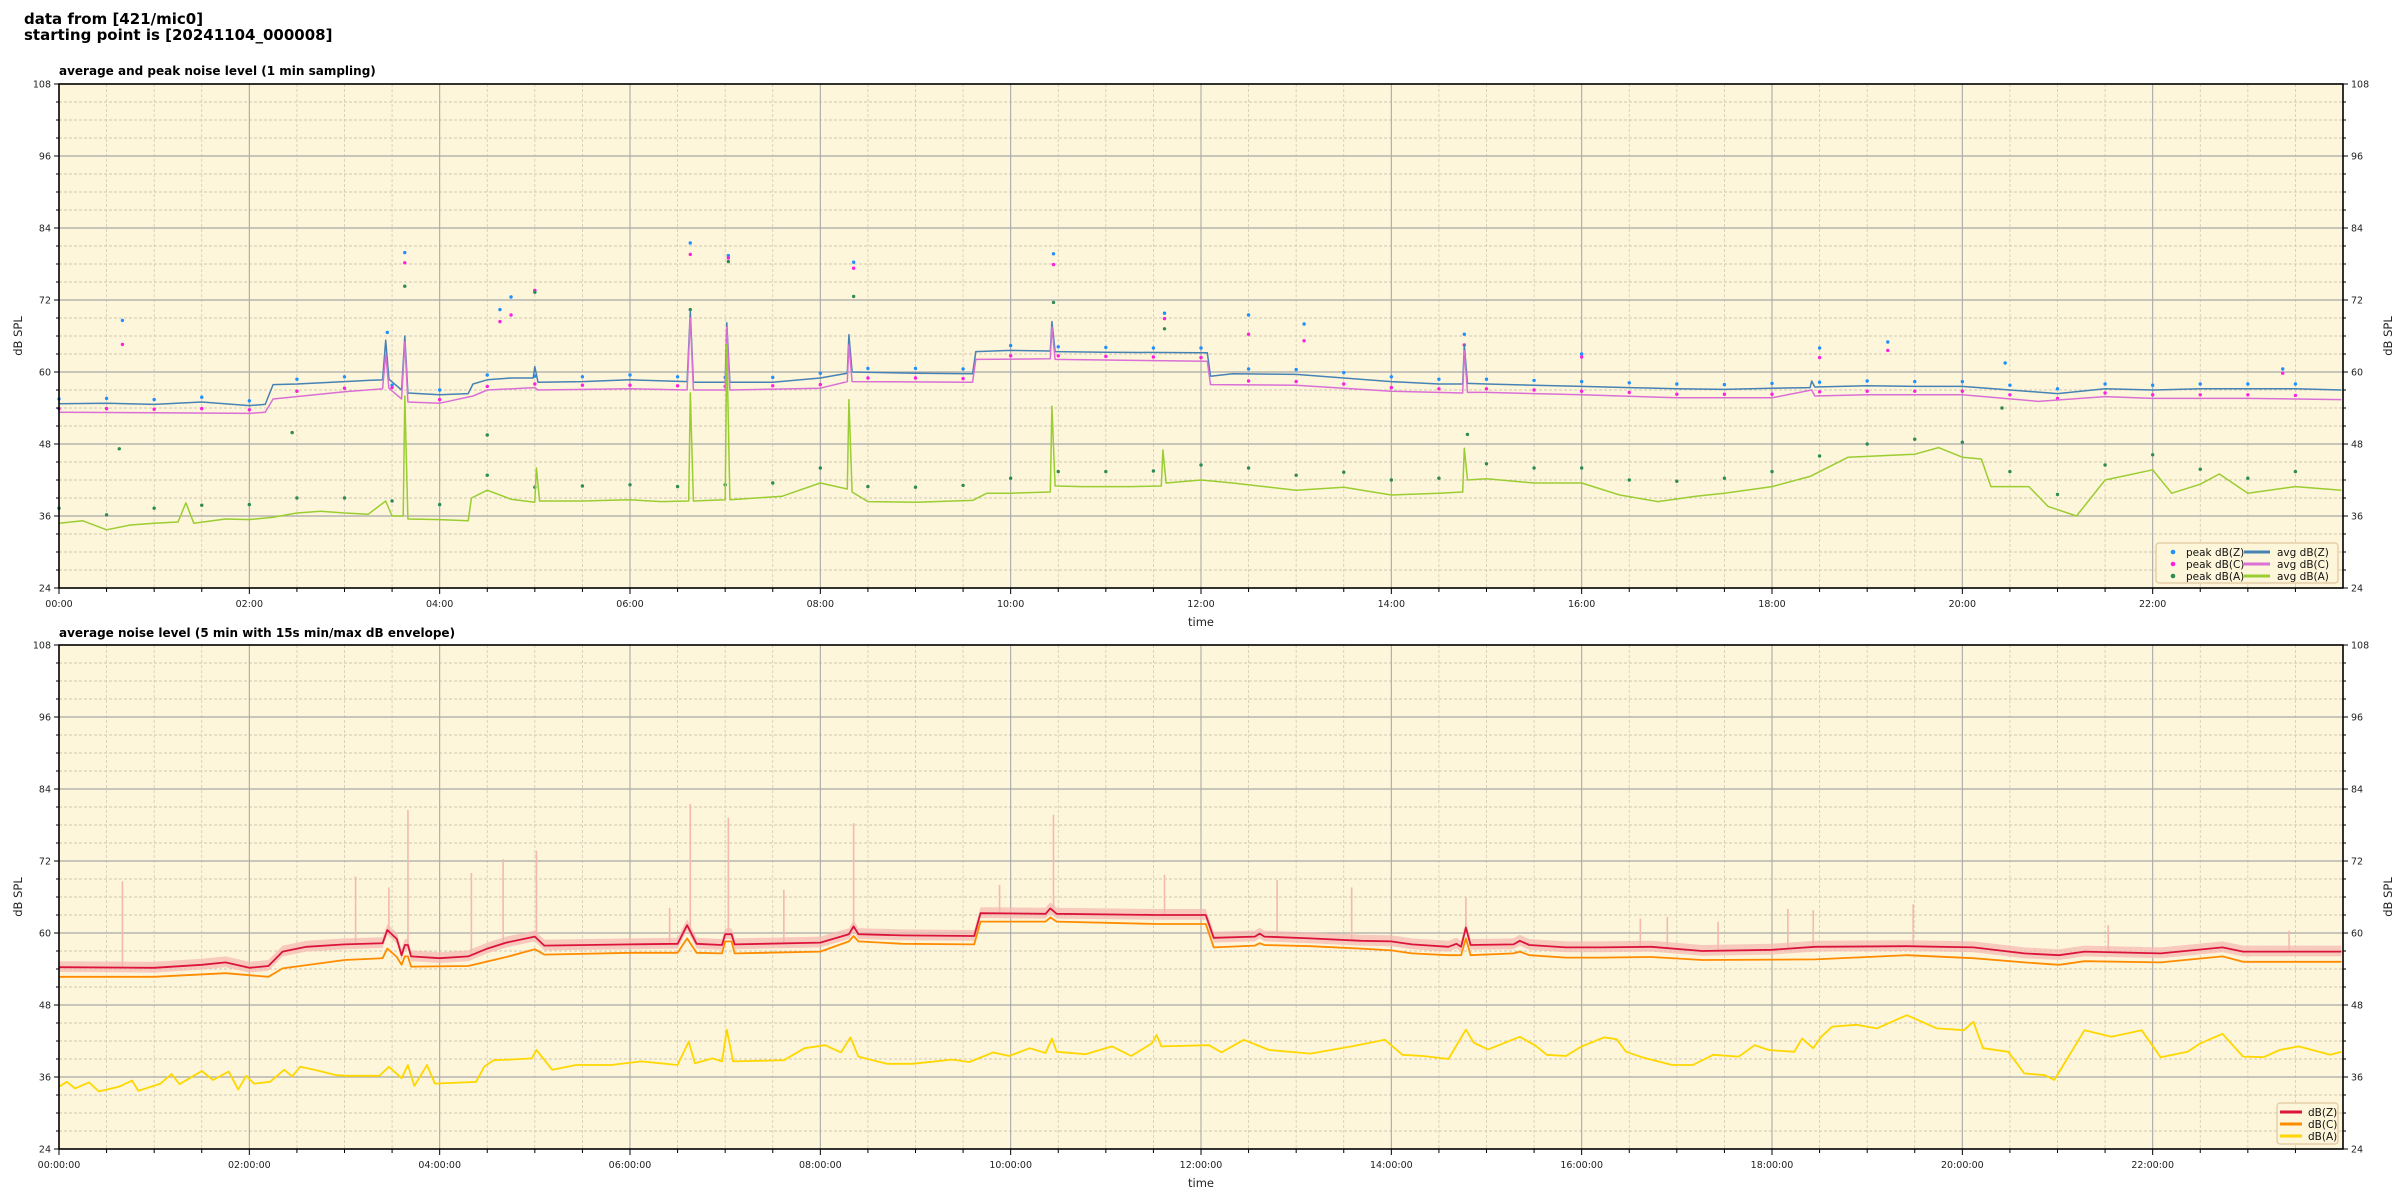  I want to click on legend-label: avg dB(Z), so click(2303, 553).